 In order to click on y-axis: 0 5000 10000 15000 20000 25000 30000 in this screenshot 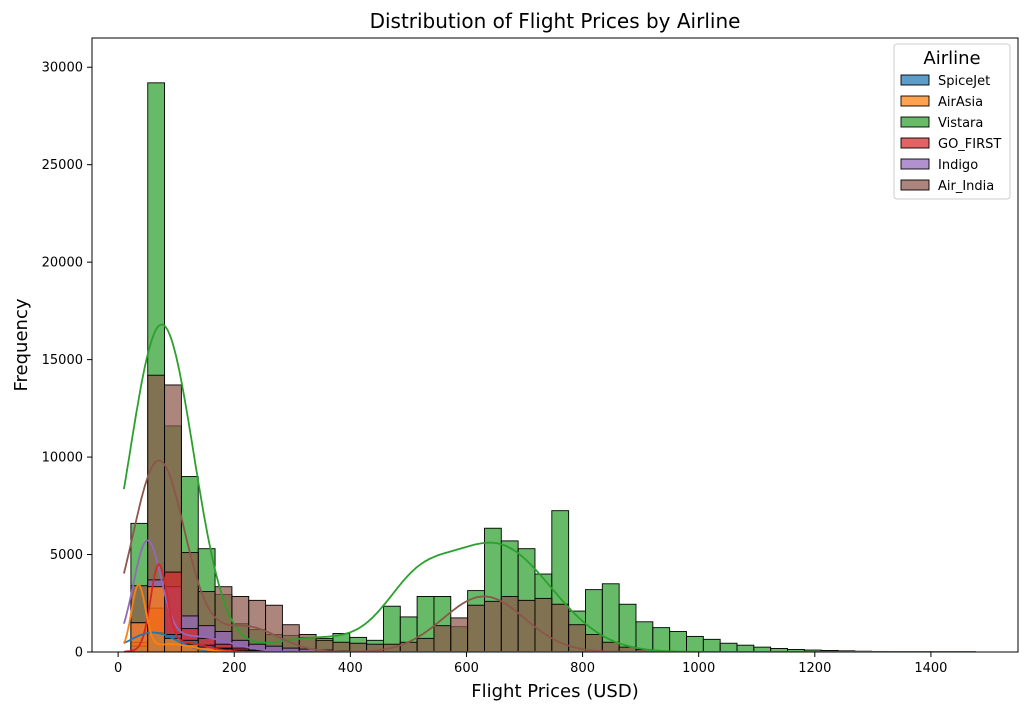, I will do `click(67, 361)`.